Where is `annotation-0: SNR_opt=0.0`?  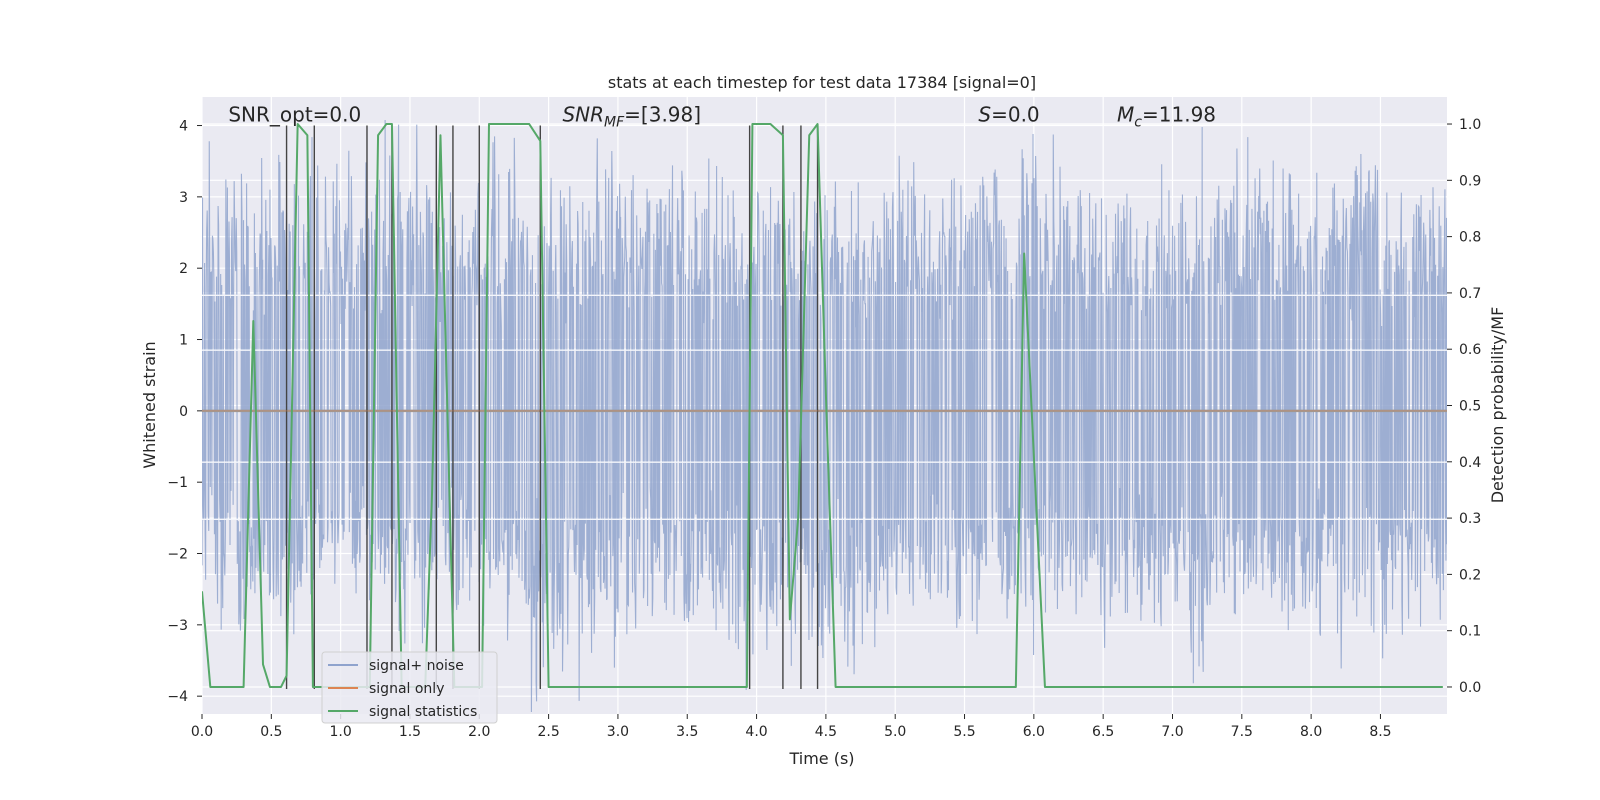
annotation-0: SNR_opt=0.0 is located at coordinates (294, 114).